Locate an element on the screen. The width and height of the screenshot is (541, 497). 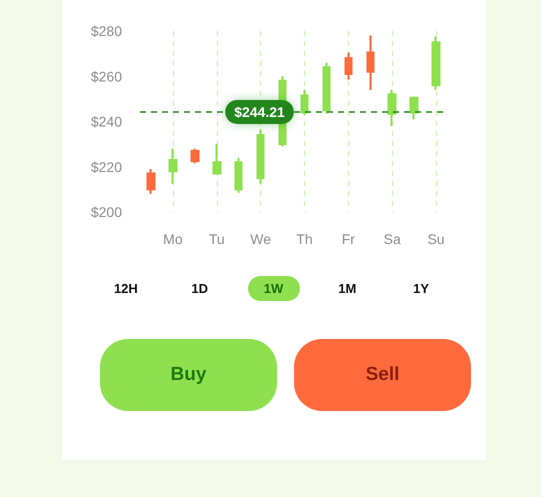
text: Sell is located at coordinates (382, 375).